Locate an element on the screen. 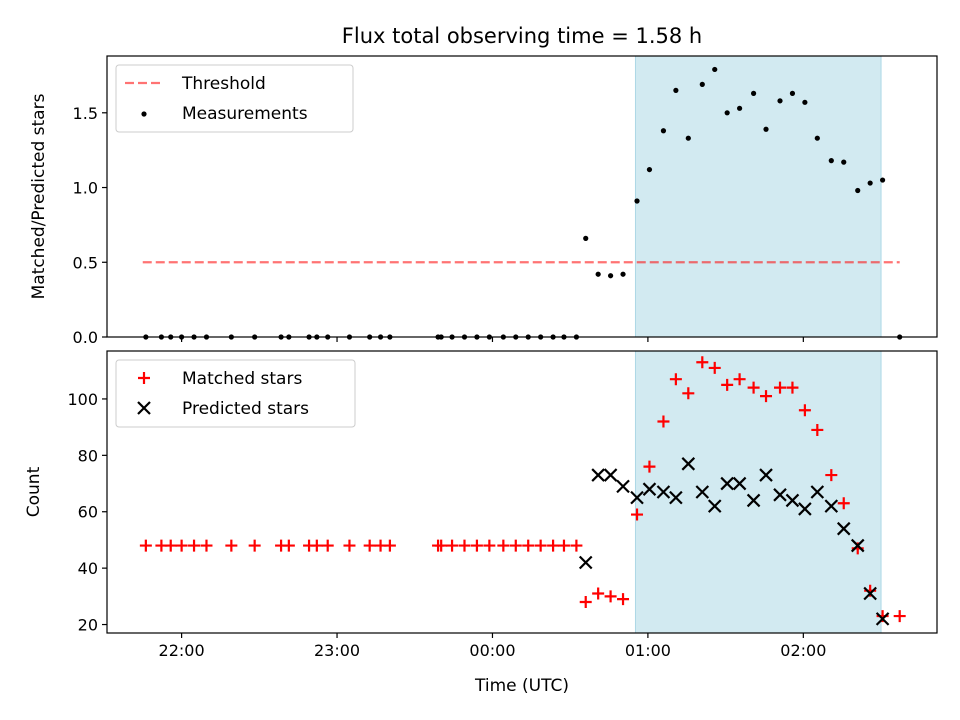 The image size is (960, 720). legend: Matched stars Predicted stars is located at coordinates (235, 393).